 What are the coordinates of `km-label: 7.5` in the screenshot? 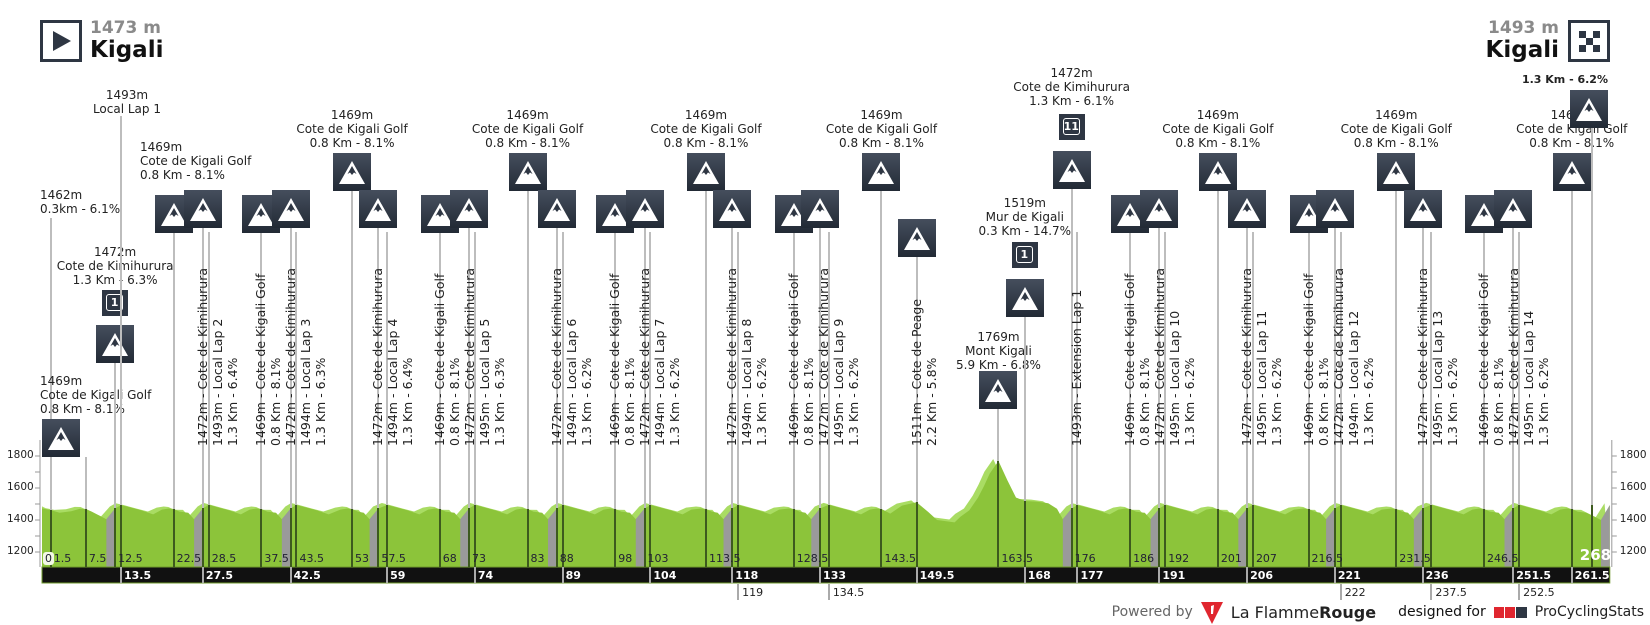 It's located at (97, 558).